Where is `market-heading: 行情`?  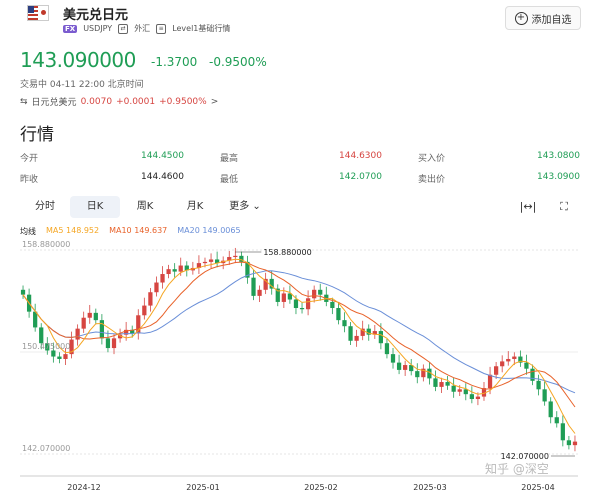 market-heading: 行情 is located at coordinates (37, 135).